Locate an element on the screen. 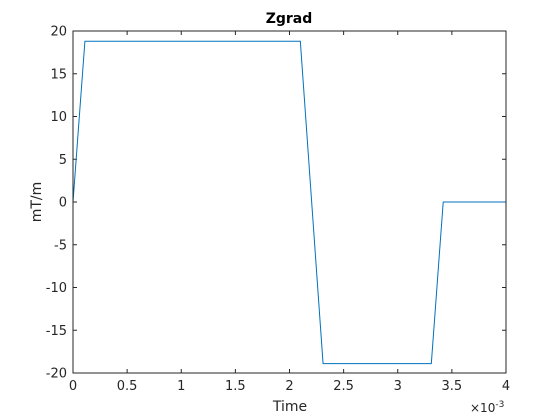 This screenshot has height=420, width=560. y-tick-label: 5 is located at coordinates (63, 160).